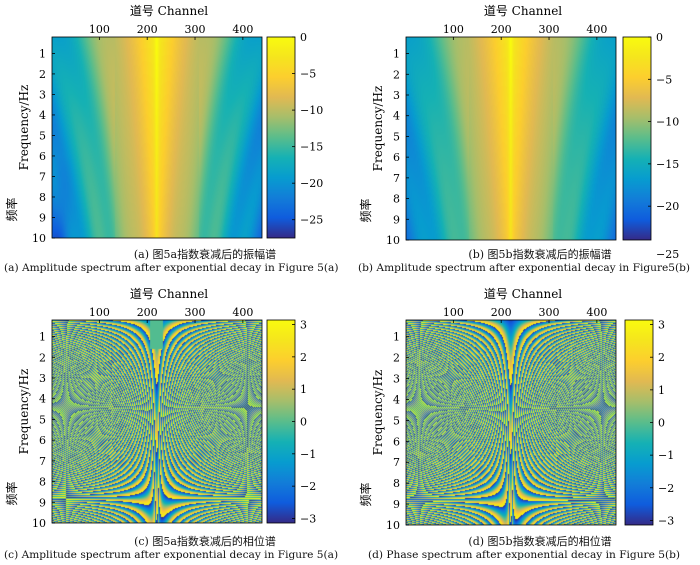 The height and width of the screenshot is (565, 700). I want to click on y-axis-label-en-a: Frequency/Hz, so click(24, 128).